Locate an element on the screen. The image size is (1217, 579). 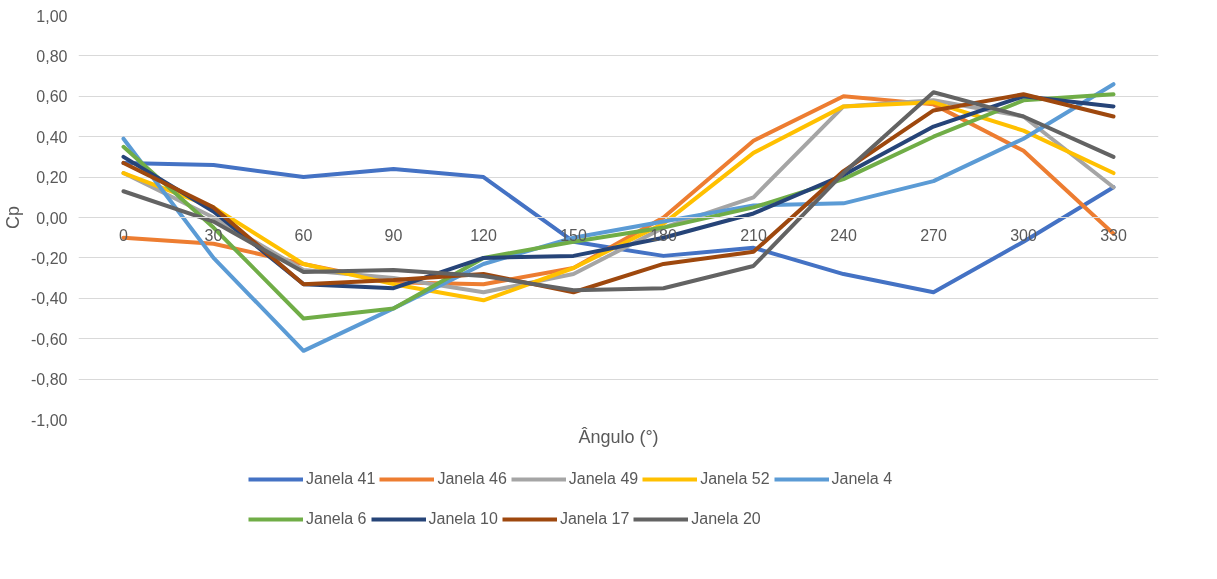
legend-label: Janela 20 is located at coordinates (726, 519).